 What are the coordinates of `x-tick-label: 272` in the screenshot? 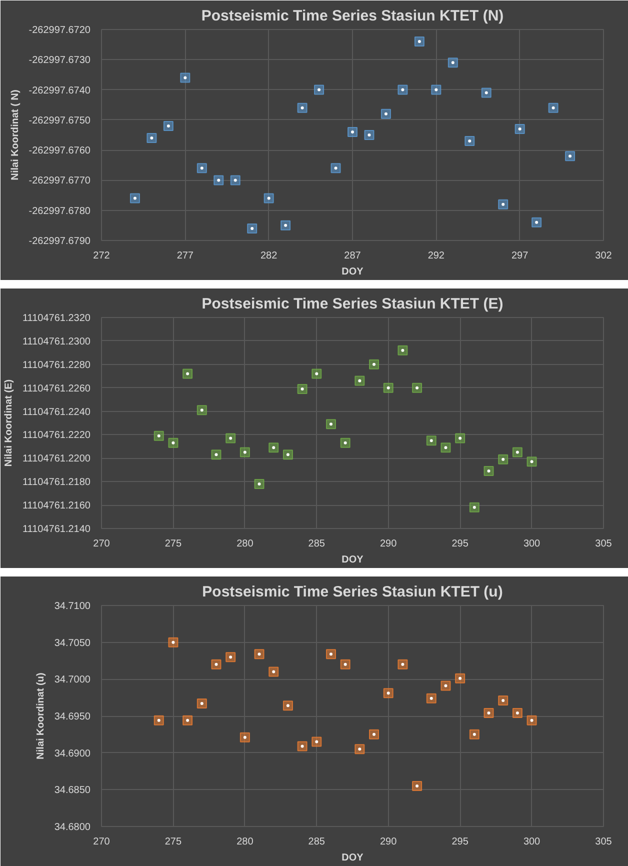 It's located at (101, 256).